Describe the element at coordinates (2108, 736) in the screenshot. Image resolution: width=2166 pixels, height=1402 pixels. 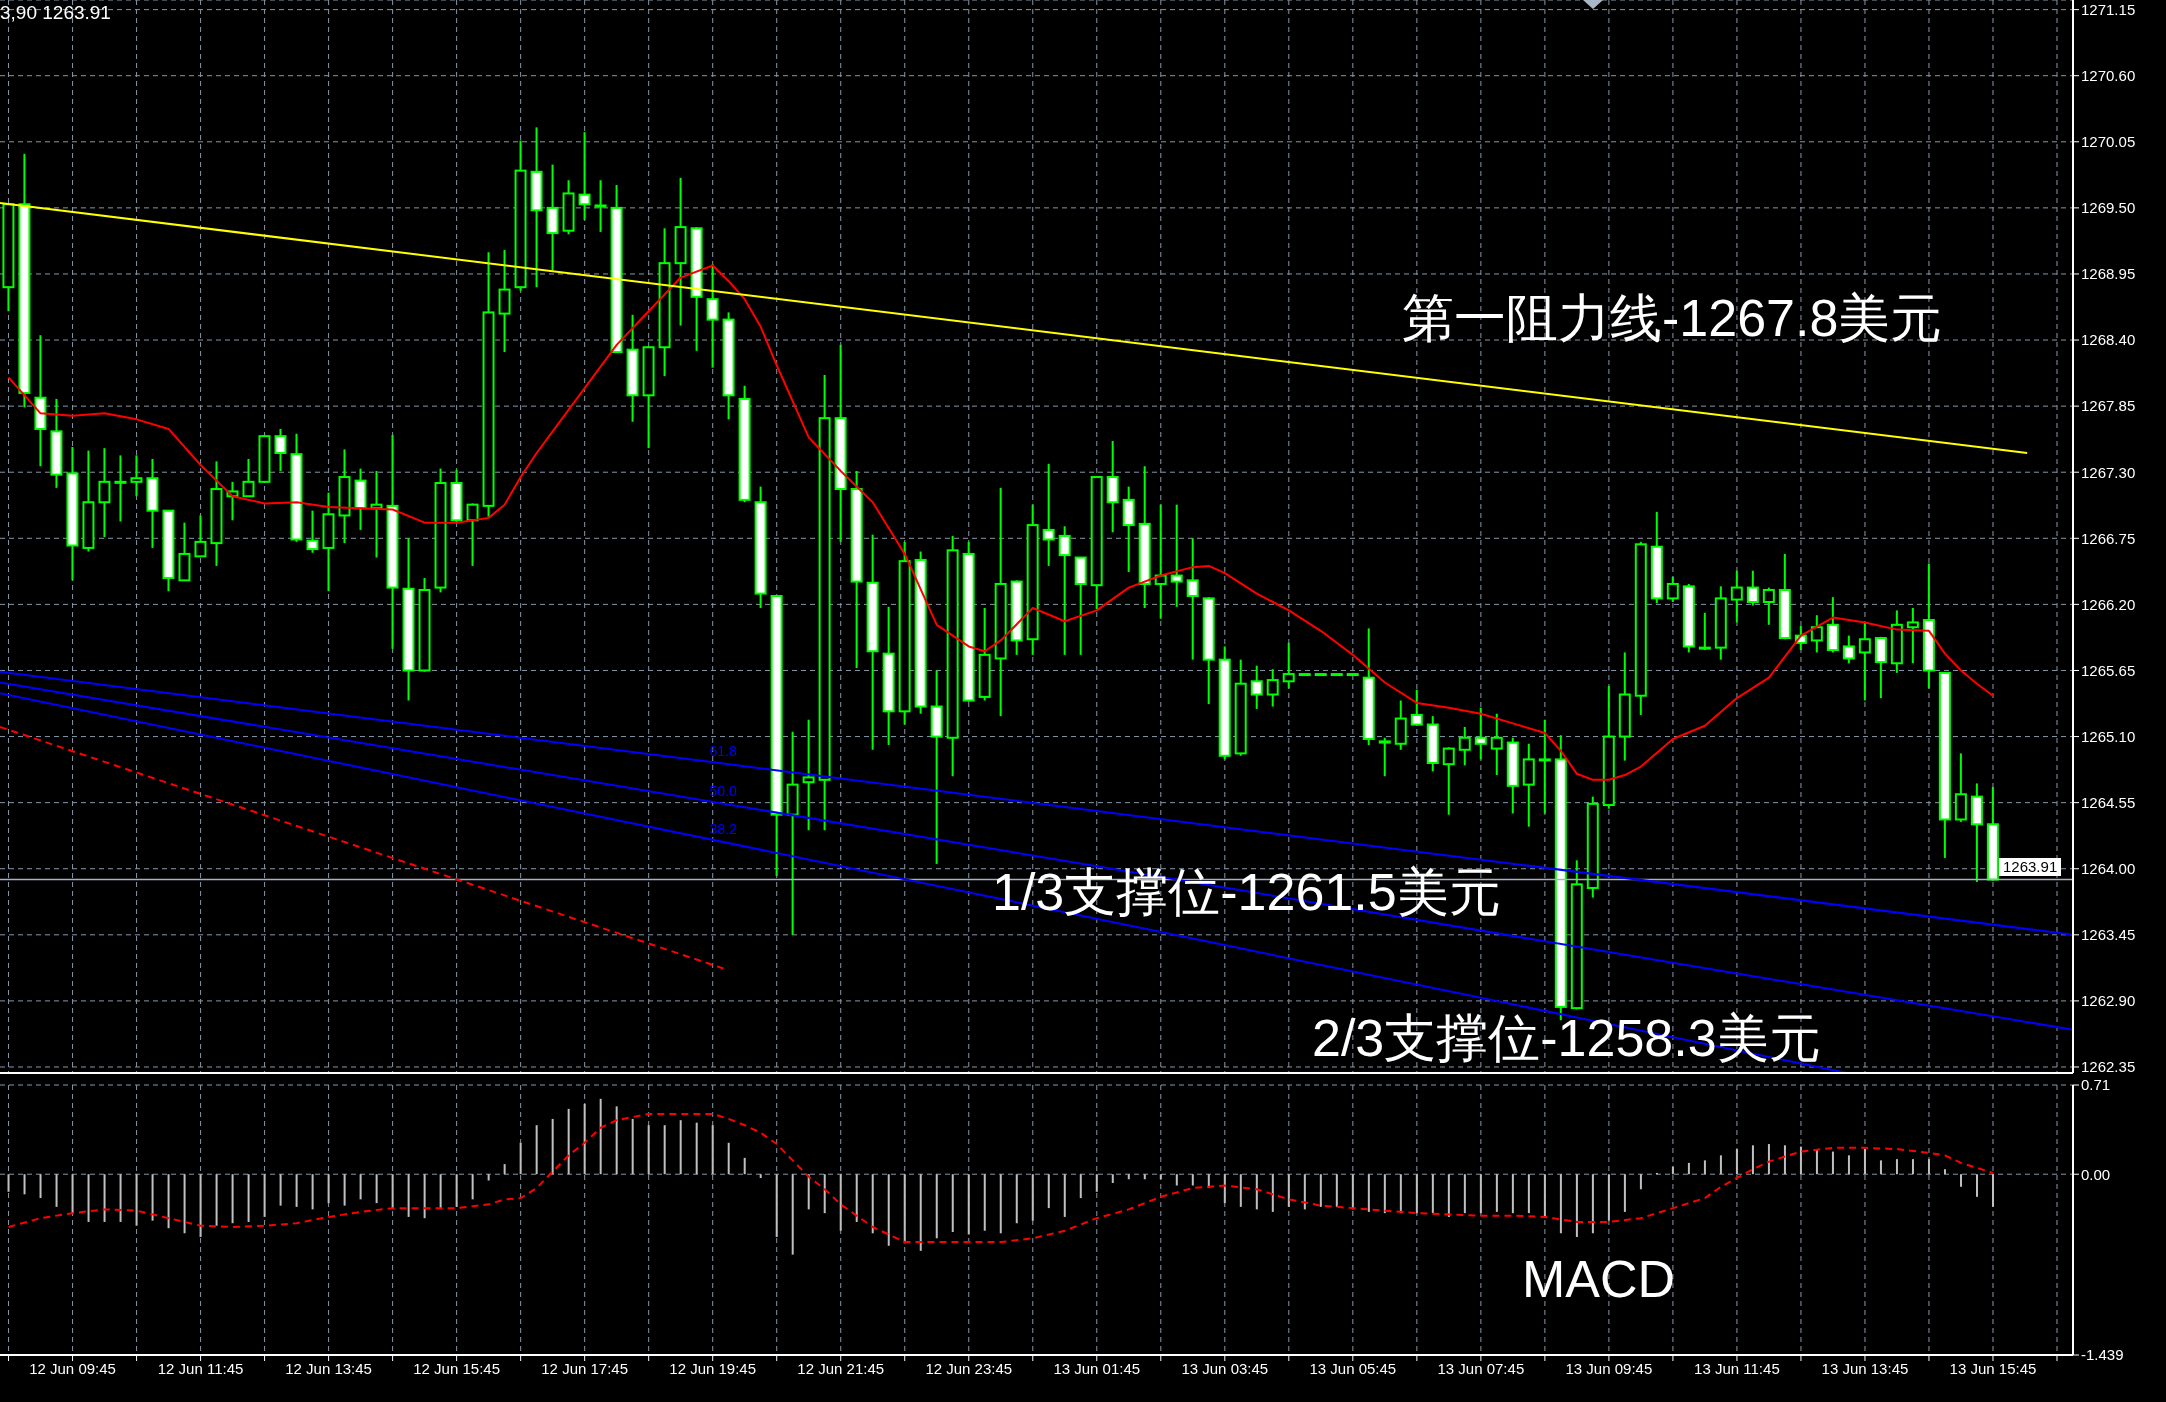
I see `y-tick-label: 1265.10` at that location.